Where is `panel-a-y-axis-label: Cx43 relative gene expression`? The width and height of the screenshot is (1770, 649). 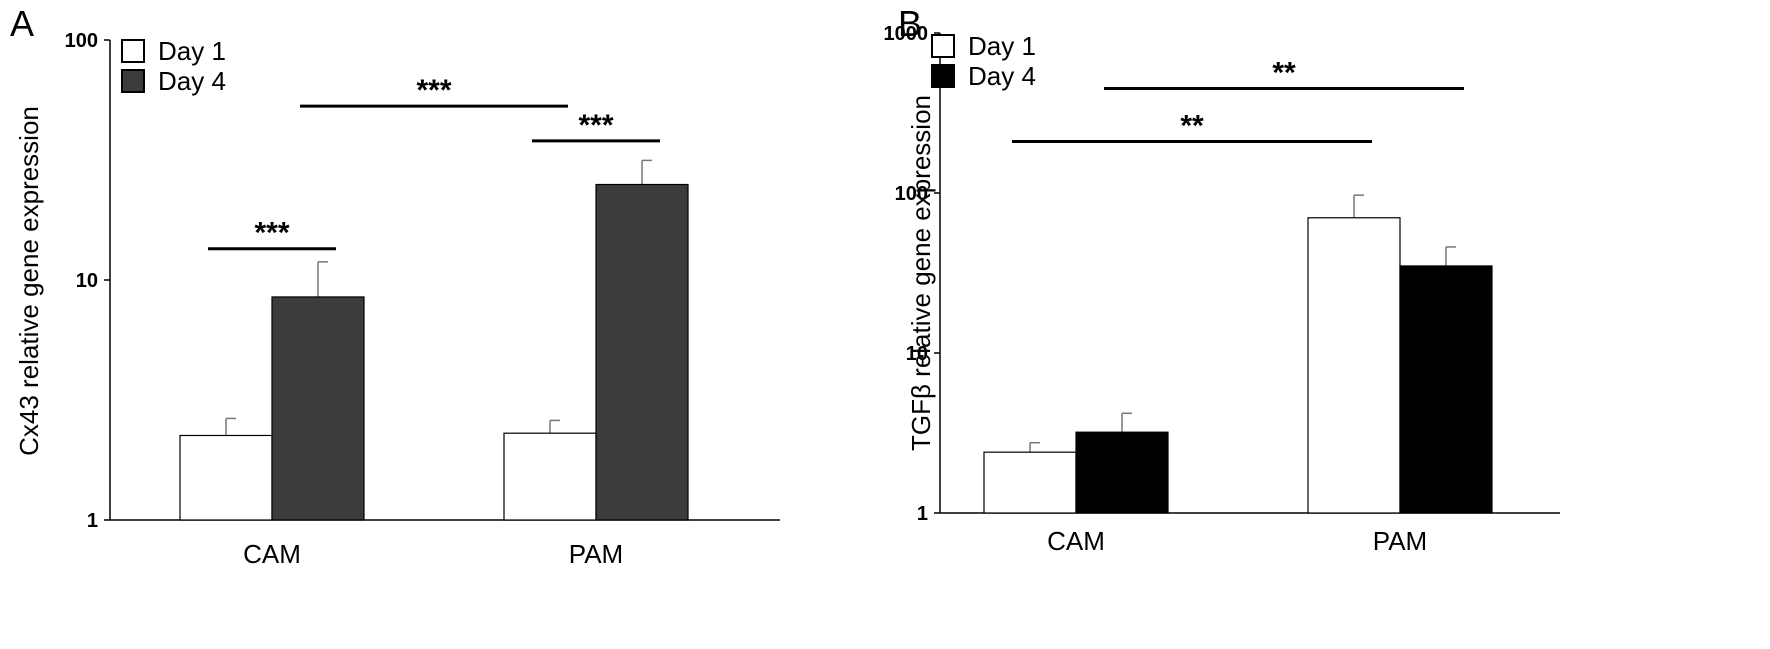 panel-a-y-axis-label: Cx43 relative gene expression is located at coordinates (29, 281).